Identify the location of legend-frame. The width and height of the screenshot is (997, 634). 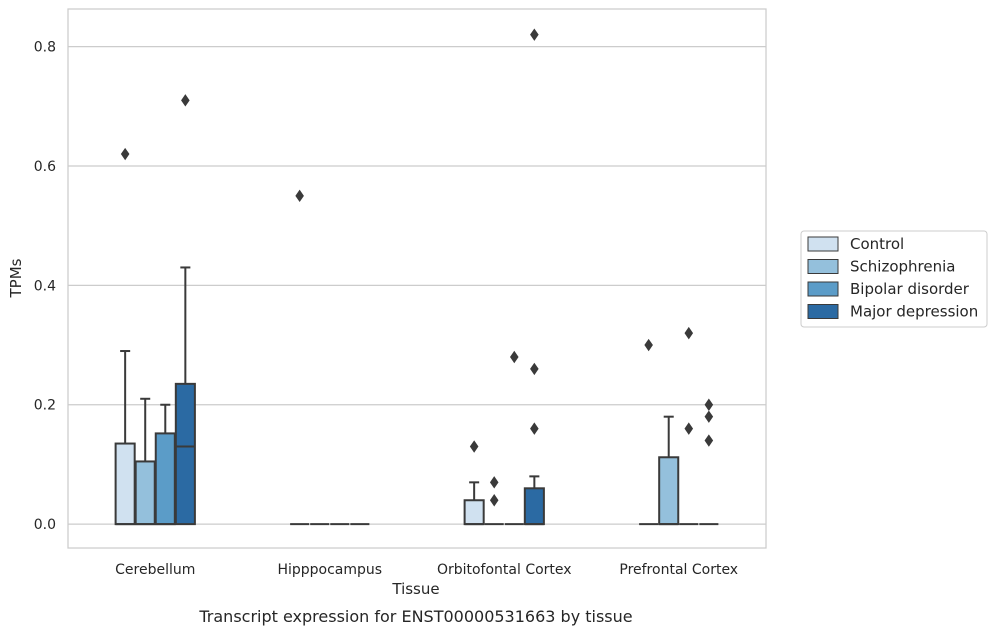
(894, 279).